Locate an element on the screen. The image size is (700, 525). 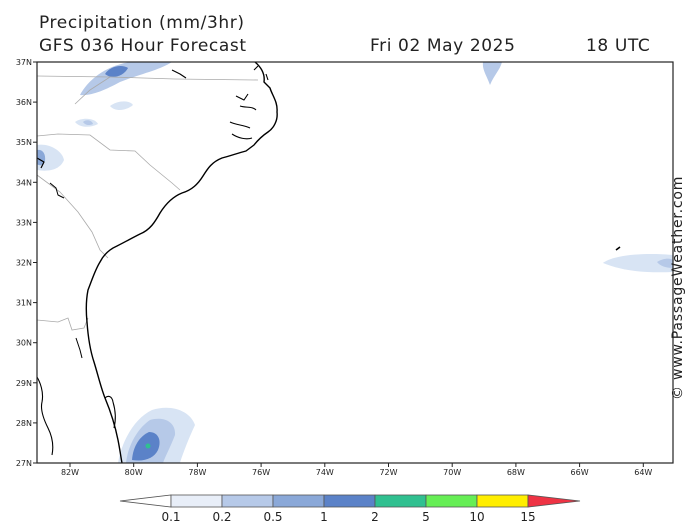
passageweather-credit: © www.PassageWeather.com is located at coordinates (678, 287).